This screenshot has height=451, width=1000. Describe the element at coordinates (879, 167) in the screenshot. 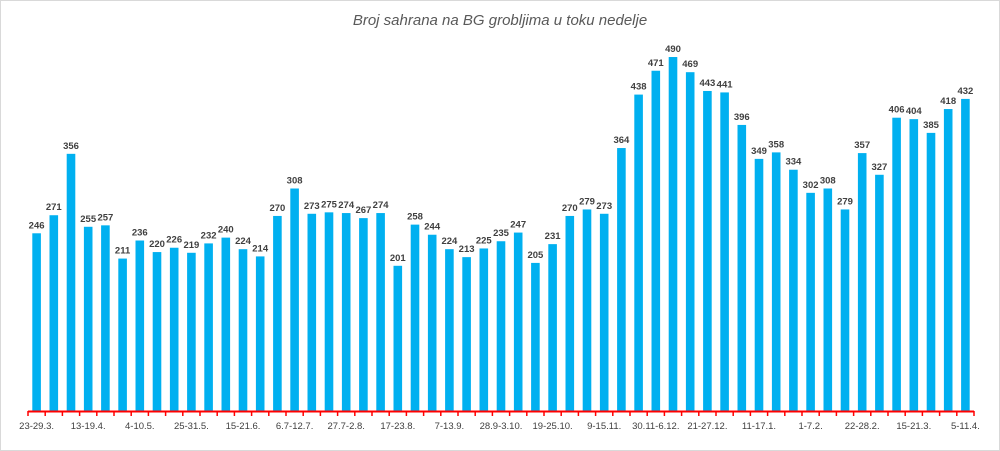

I see `bar-value-label: 327` at that location.